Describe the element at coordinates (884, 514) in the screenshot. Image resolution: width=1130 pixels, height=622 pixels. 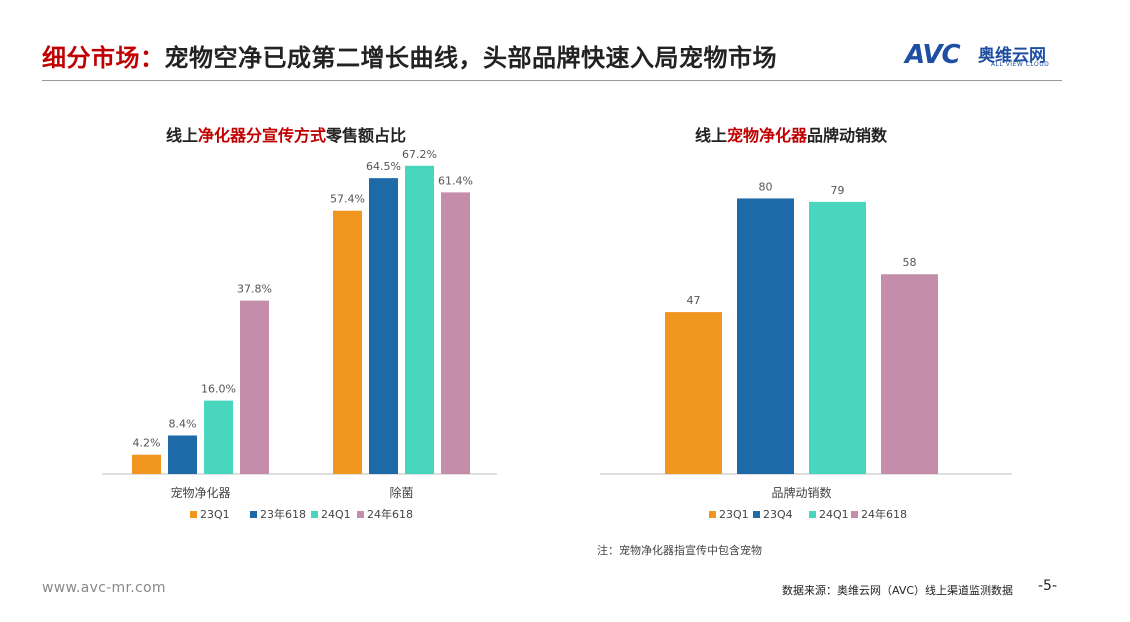
I see `chart-2-legend-label: 24年618` at that location.